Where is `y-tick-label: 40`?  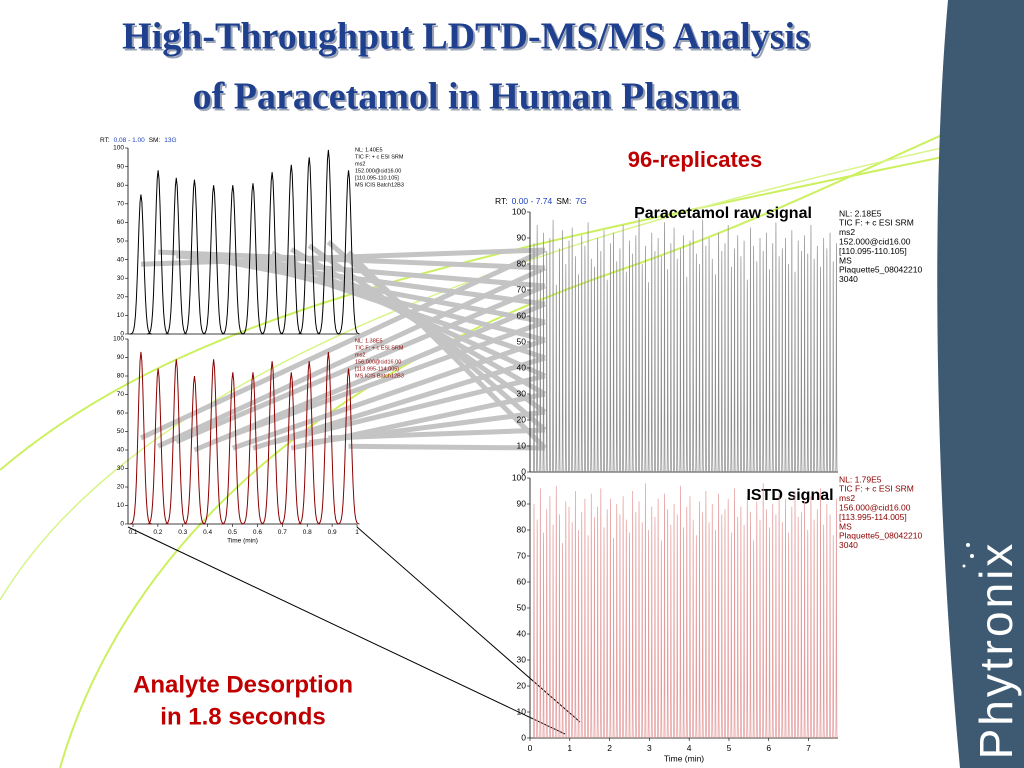
y-tick-label: 40 is located at coordinates (121, 450).